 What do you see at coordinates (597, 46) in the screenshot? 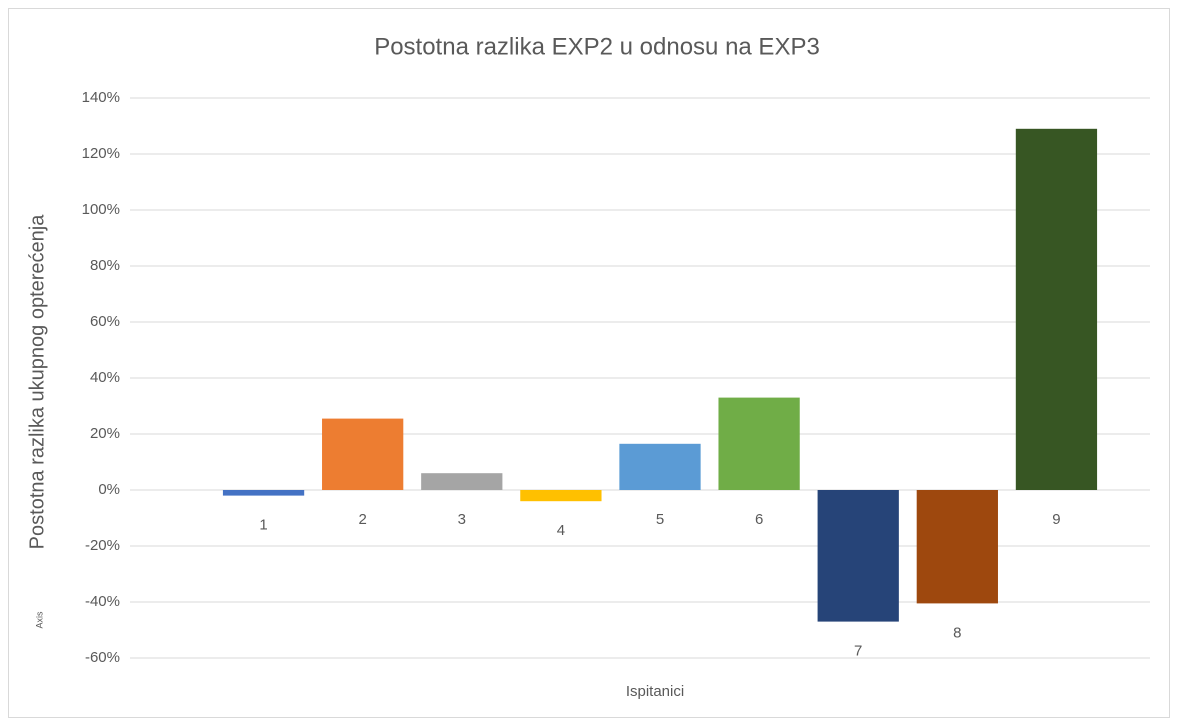
I see `chart-title: Postotna razlika EXP2 u odnosu na EXP3` at bounding box center [597, 46].